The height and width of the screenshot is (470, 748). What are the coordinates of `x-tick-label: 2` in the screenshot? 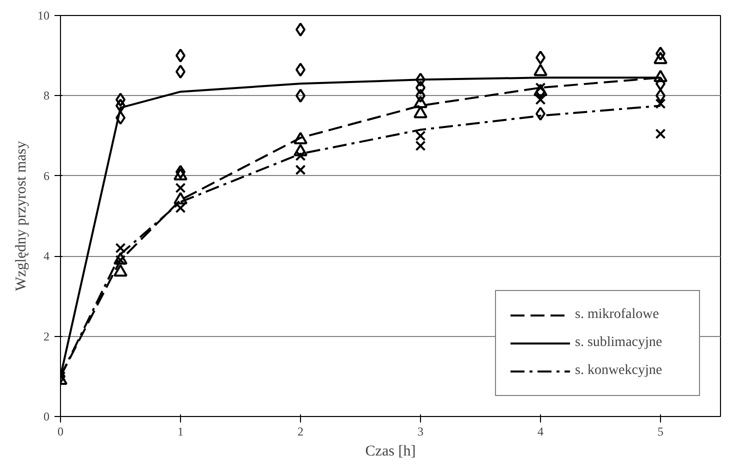 It's located at (301, 431).